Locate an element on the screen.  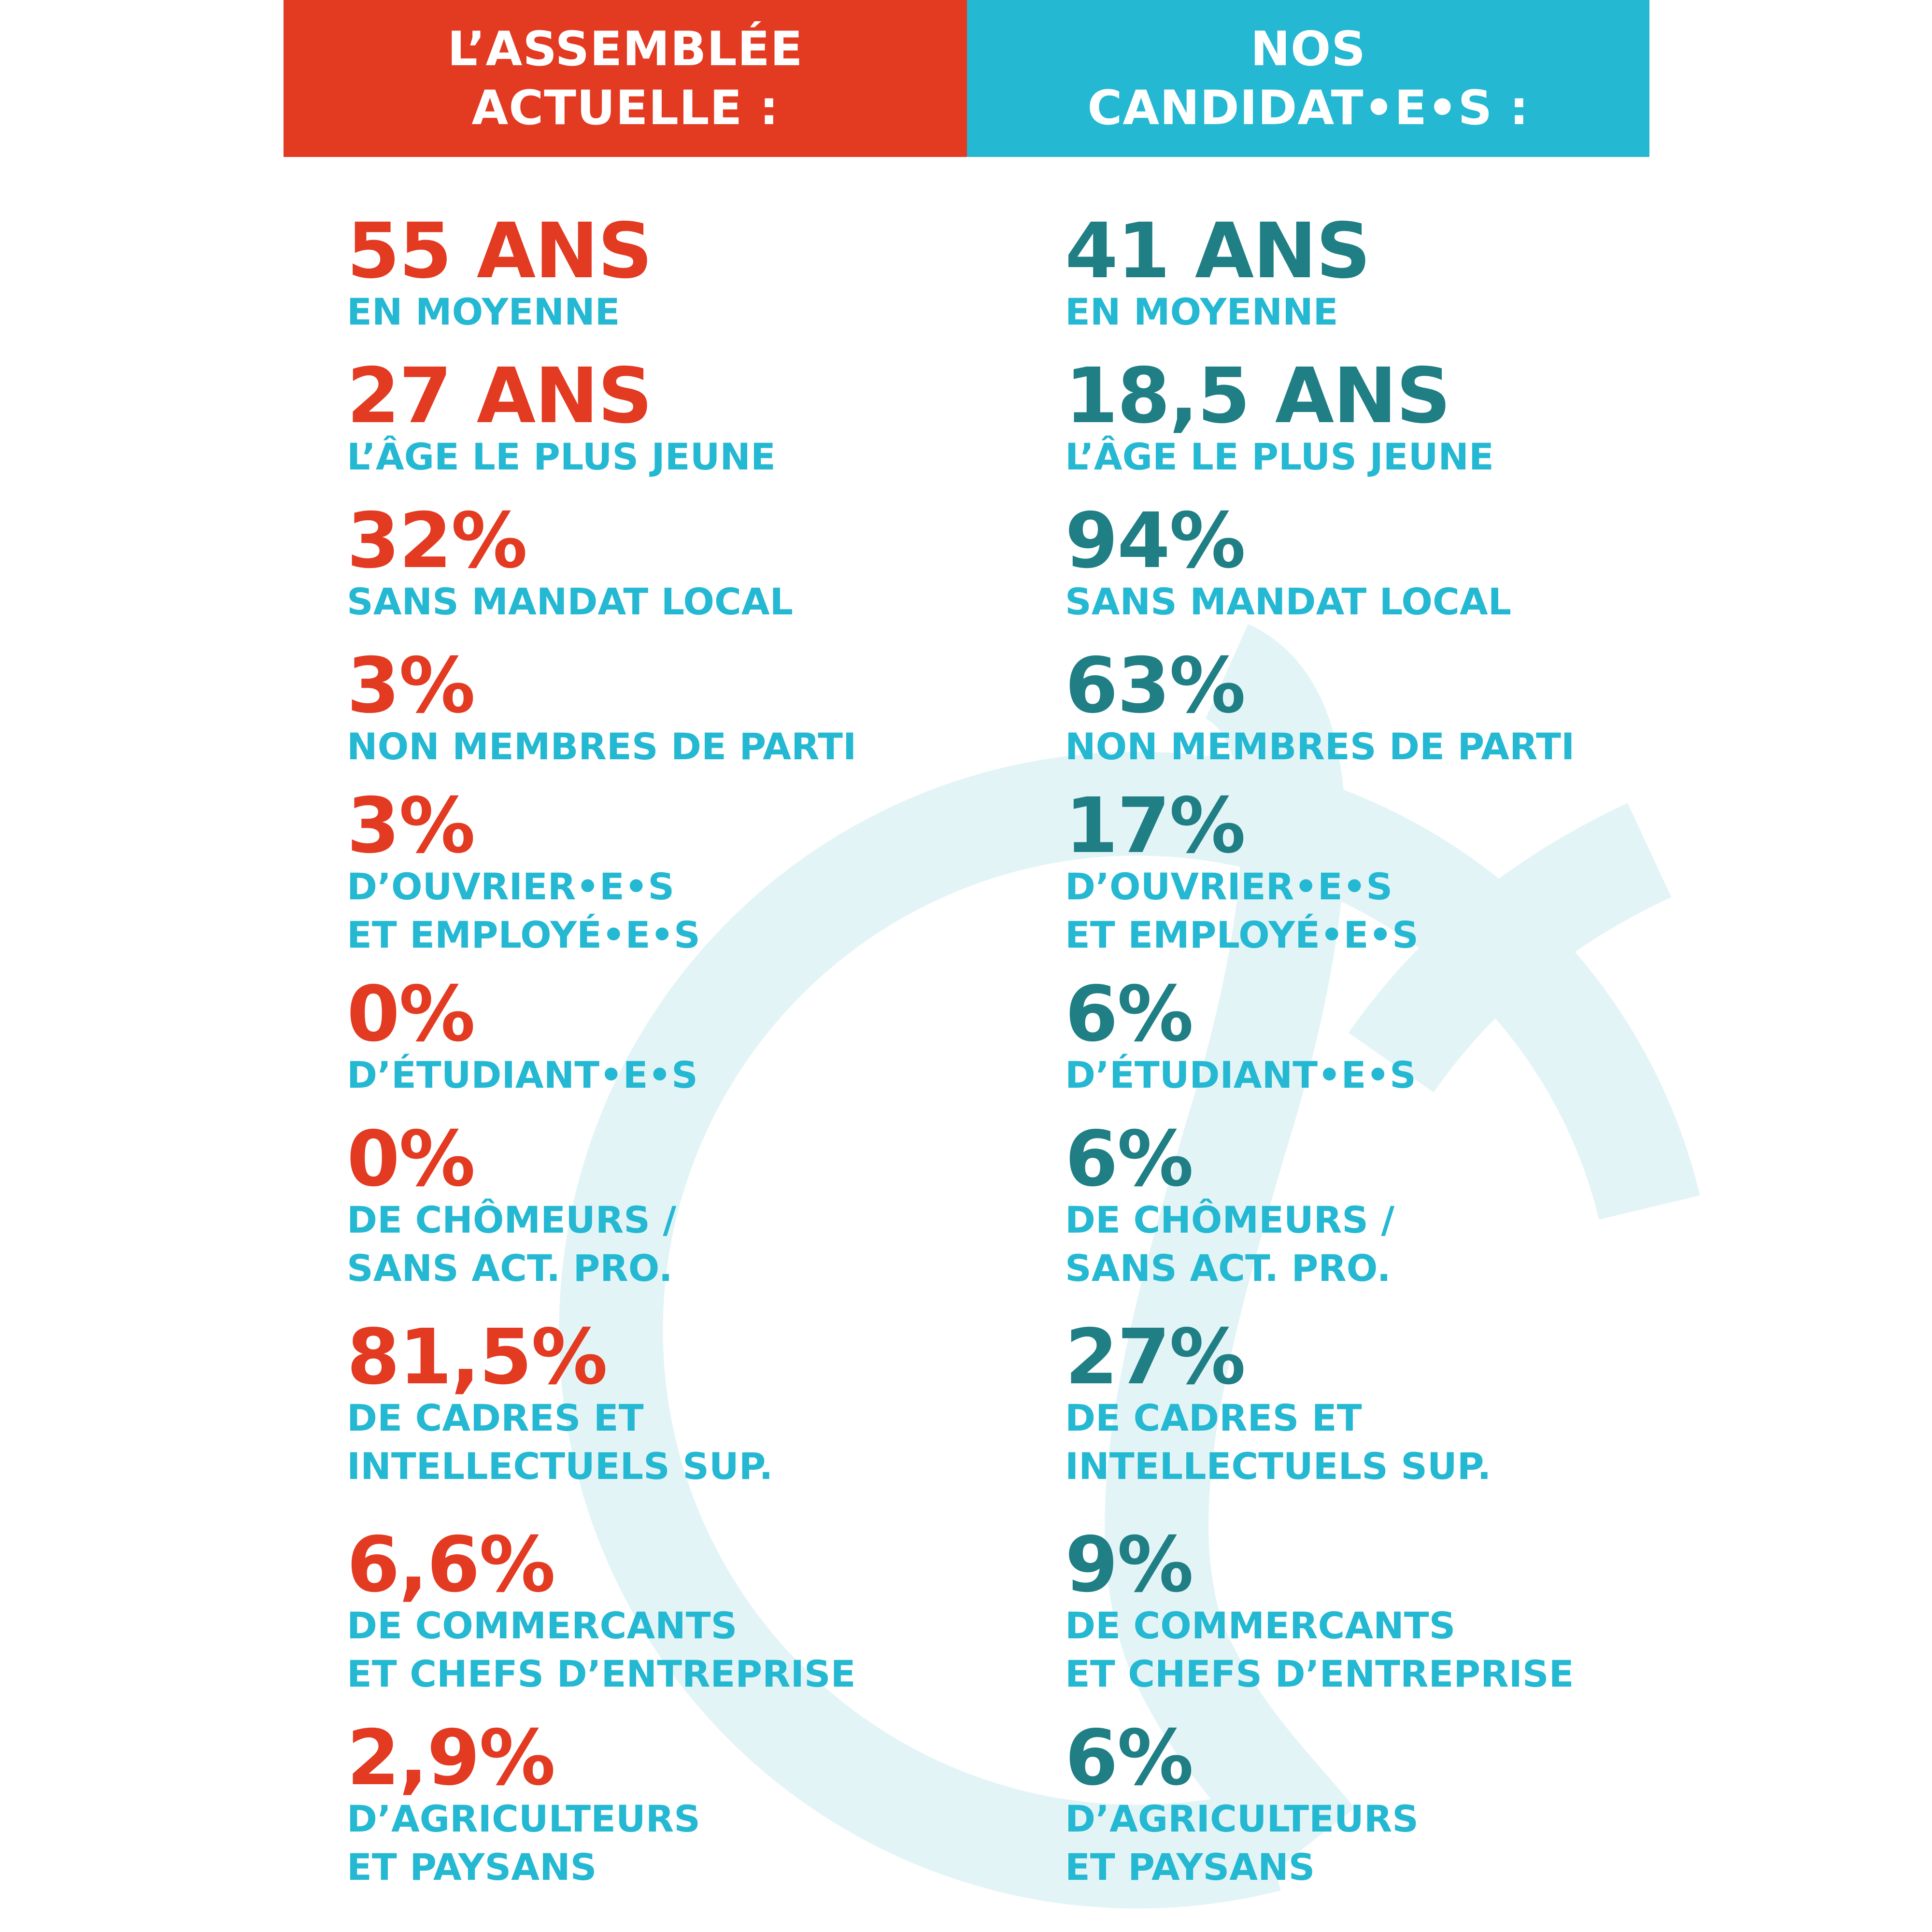
stat-block: 9% DE COMMERCANTS ET CHEFS D’ENTREPRISE is located at coordinates (1427, 1612).